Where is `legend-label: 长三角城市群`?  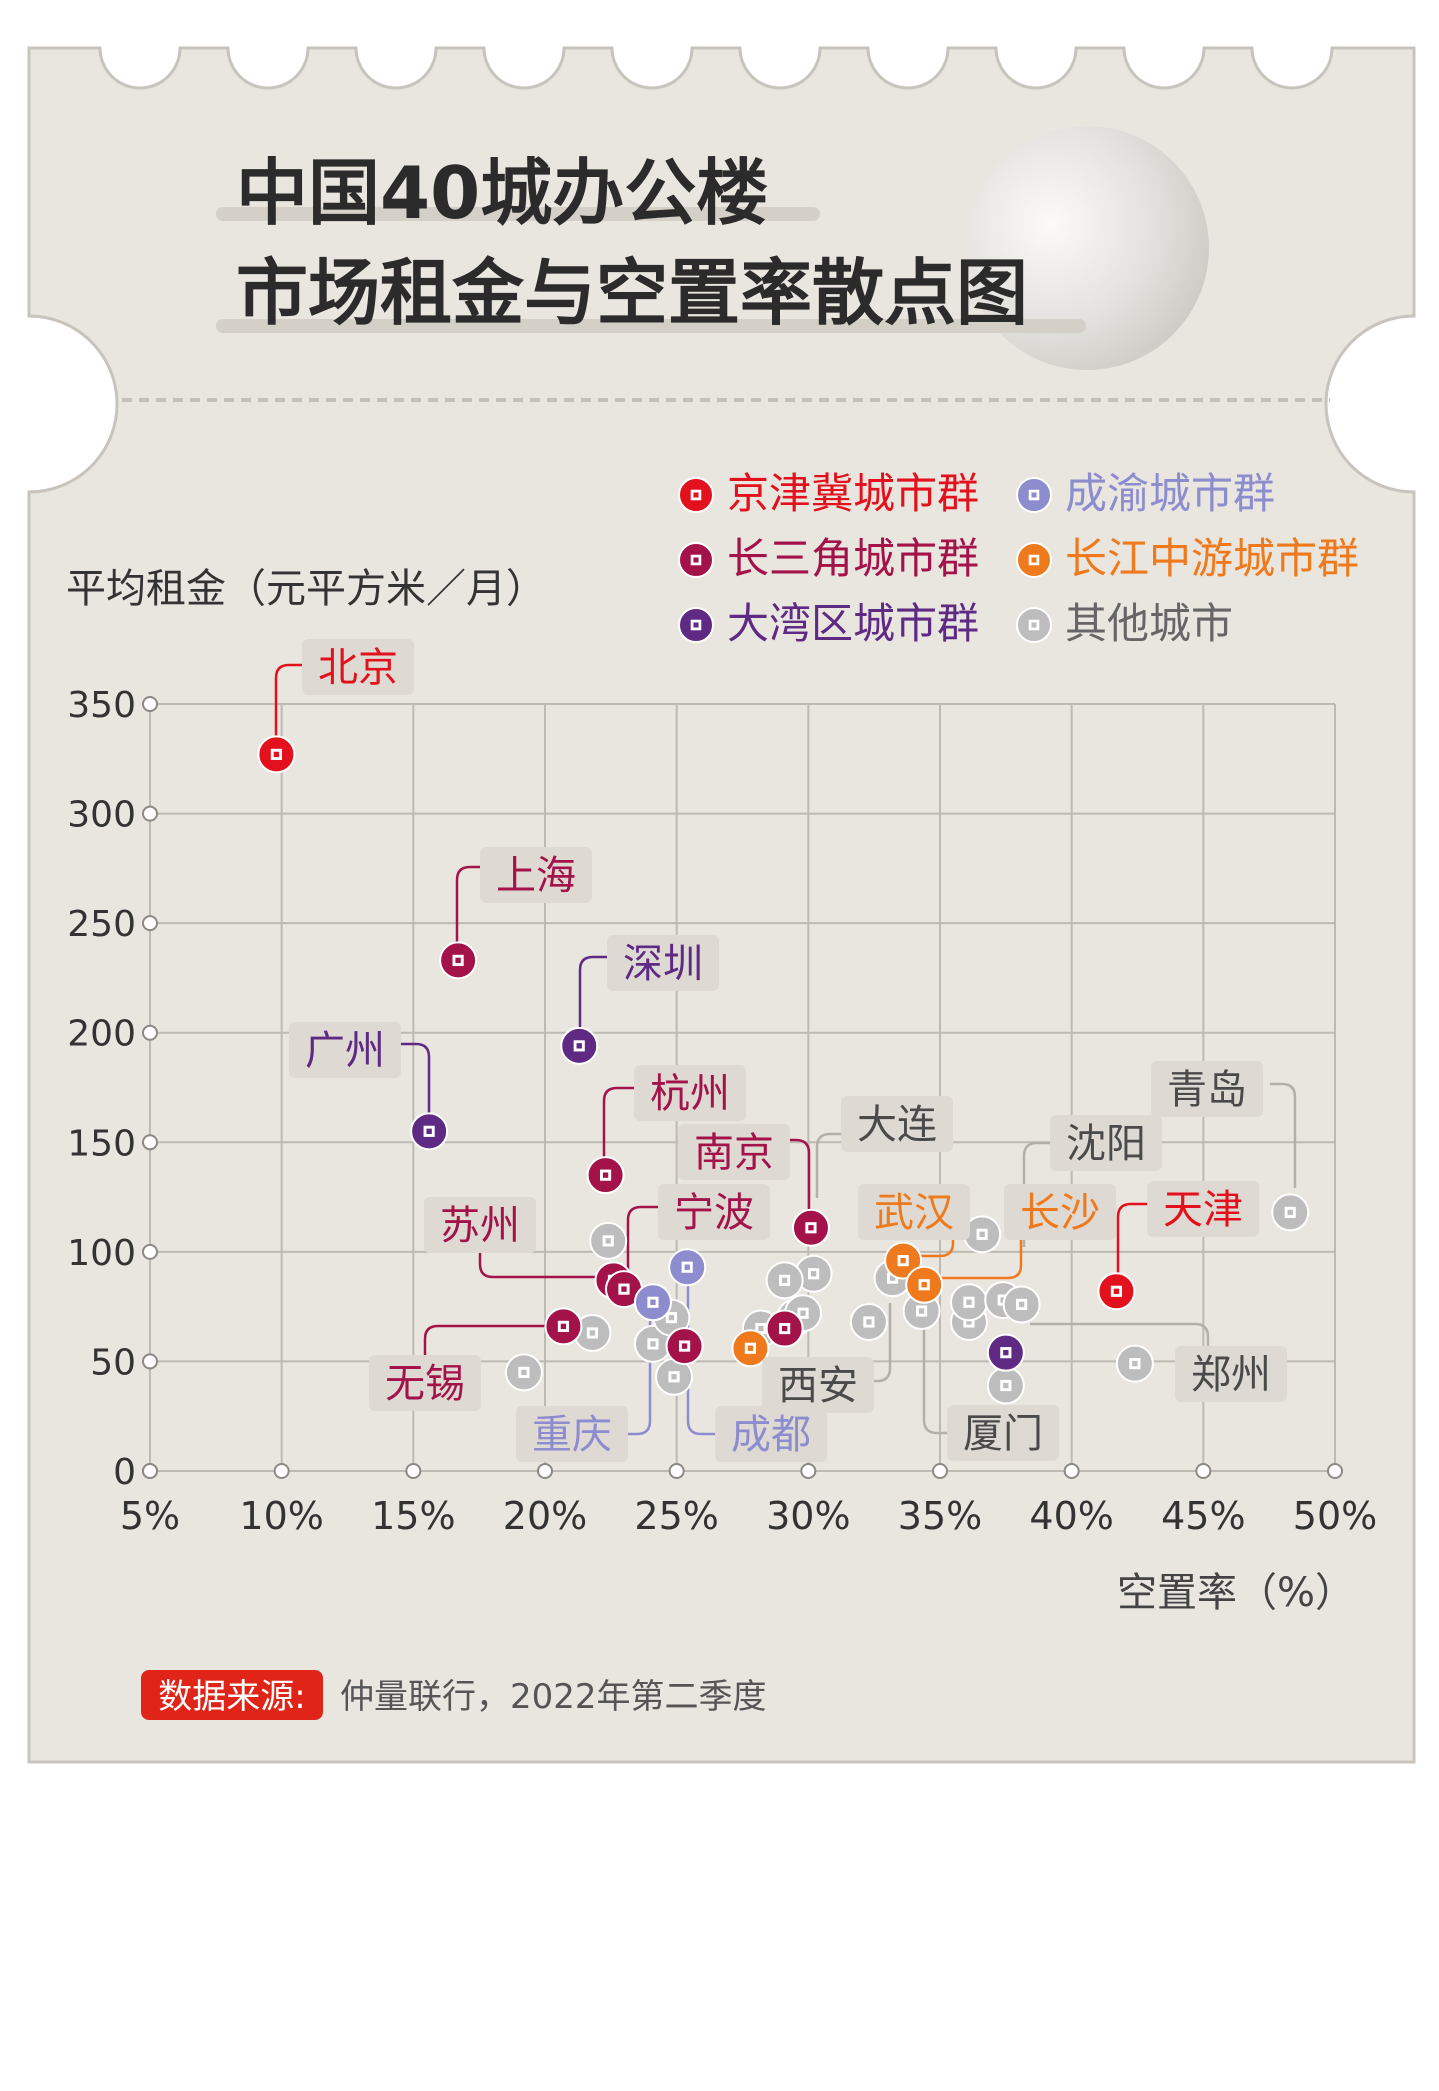 legend-label: 长三角城市群 is located at coordinates (853, 558).